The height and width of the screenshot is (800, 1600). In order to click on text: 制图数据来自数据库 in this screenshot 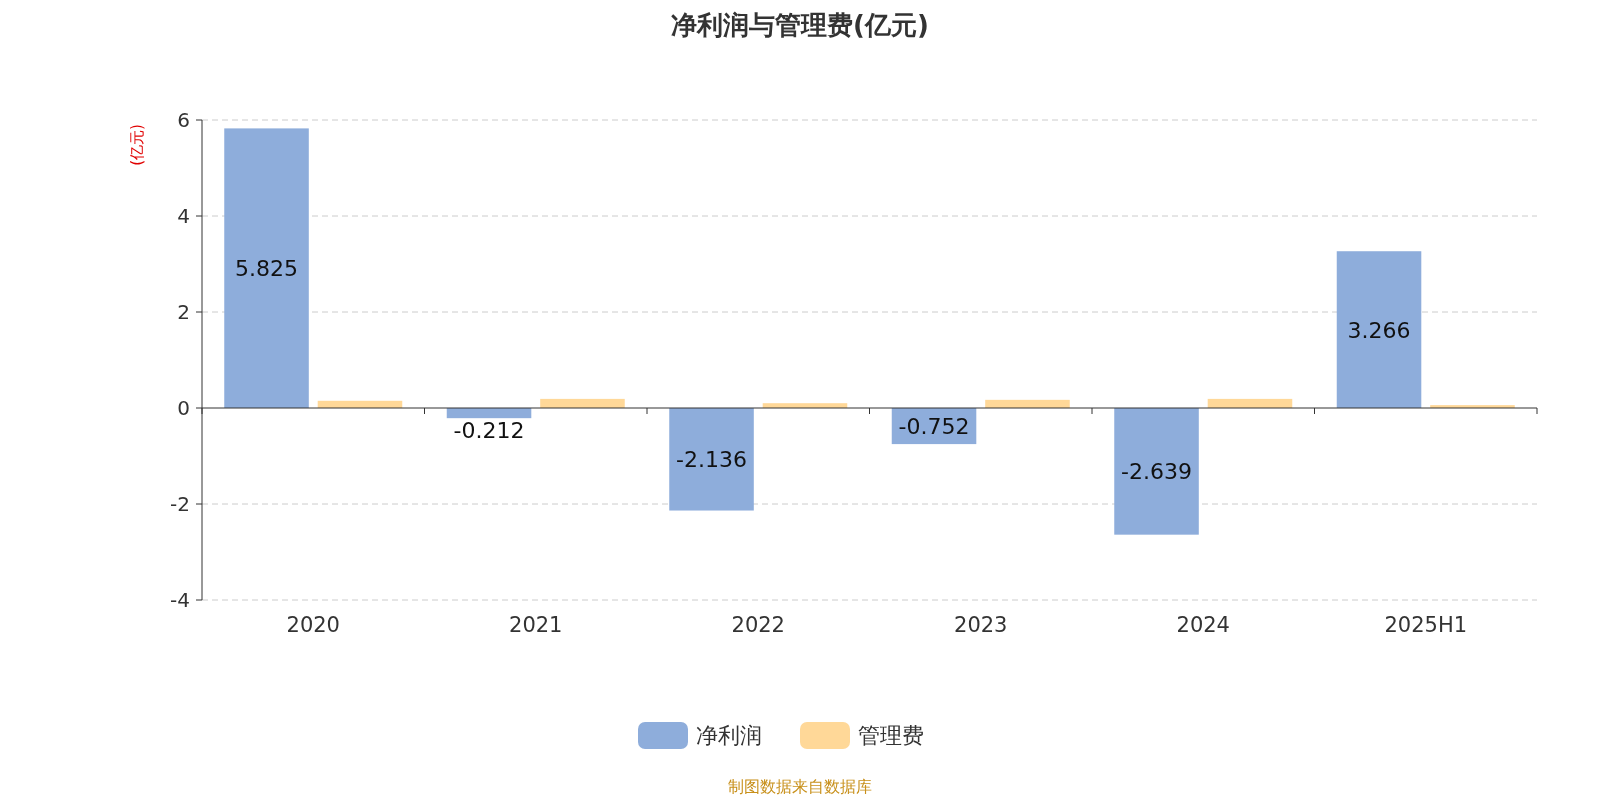, I will do `click(800, 786)`.